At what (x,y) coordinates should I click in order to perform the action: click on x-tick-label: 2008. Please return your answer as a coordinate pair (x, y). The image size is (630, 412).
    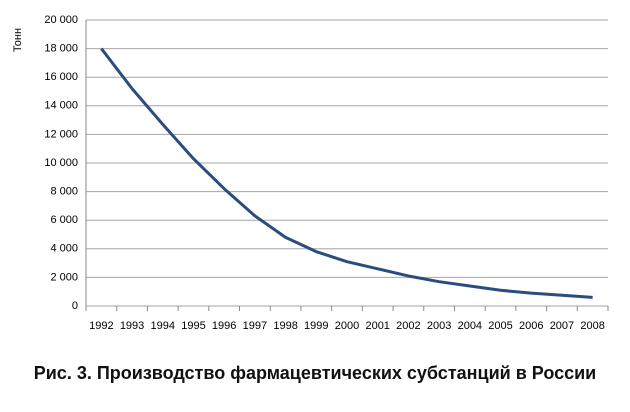
    Looking at the image, I should click on (592, 326).